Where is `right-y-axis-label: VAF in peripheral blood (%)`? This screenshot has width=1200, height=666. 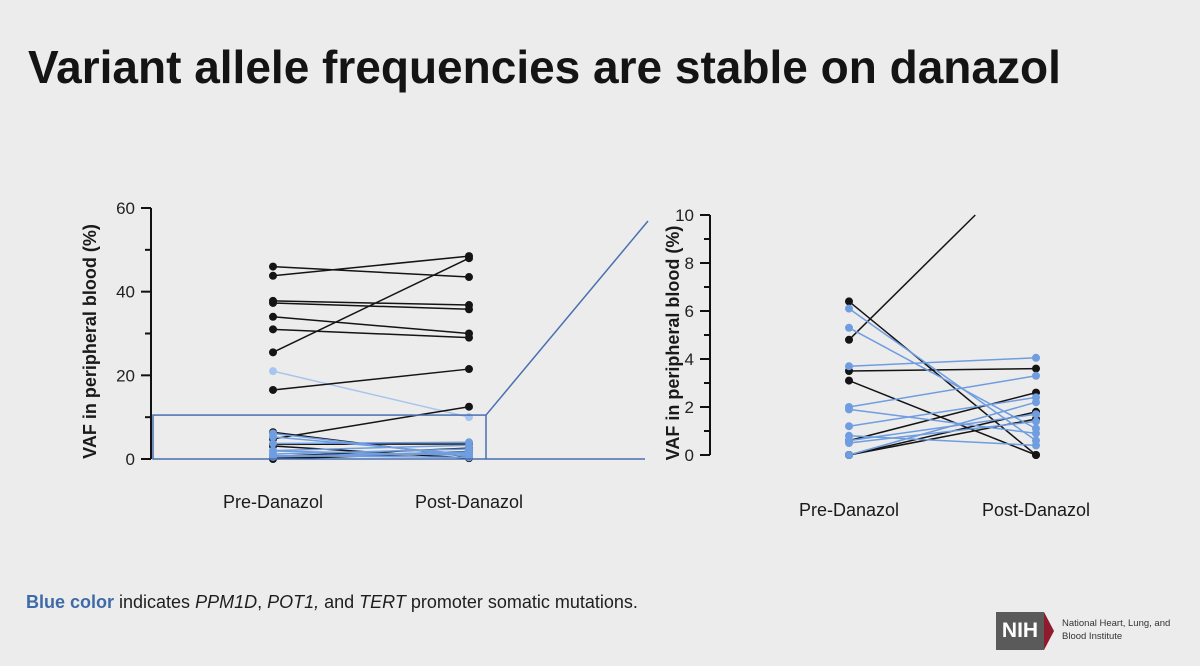
right-y-axis-label: VAF in peripheral blood (%) is located at coordinates (673, 343).